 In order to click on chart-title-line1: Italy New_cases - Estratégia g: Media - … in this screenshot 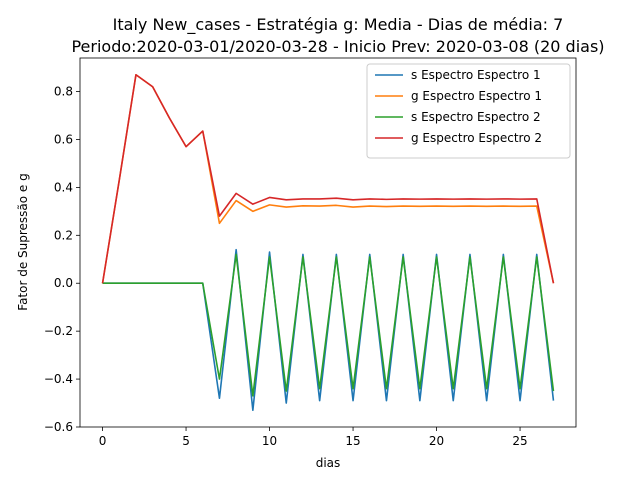, I will do `click(338, 25)`.